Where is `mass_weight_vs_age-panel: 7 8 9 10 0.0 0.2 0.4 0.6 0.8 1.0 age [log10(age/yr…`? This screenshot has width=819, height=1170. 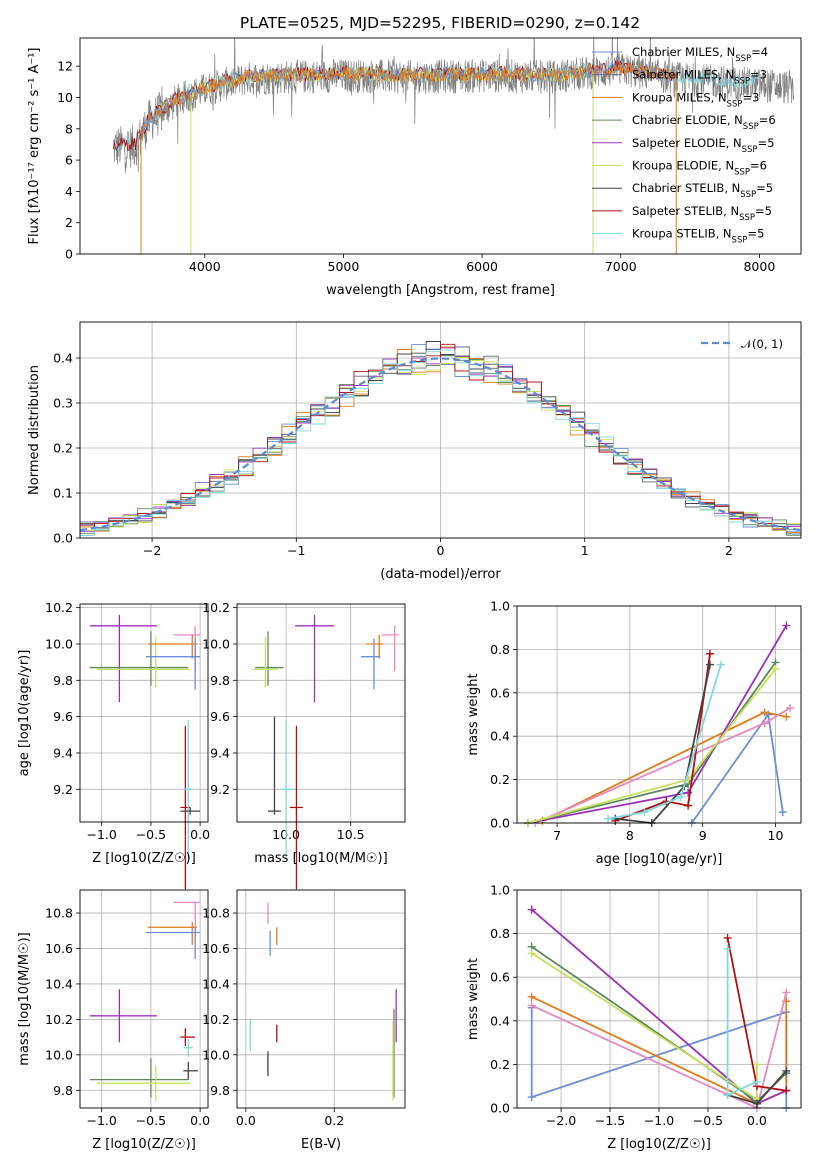 mass_weight_vs_age-panel: 7 8 9 10 0.0 0.2 0.4 0.6 0.8 1.0 age [log10(age/yr… is located at coordinates (634, 733).